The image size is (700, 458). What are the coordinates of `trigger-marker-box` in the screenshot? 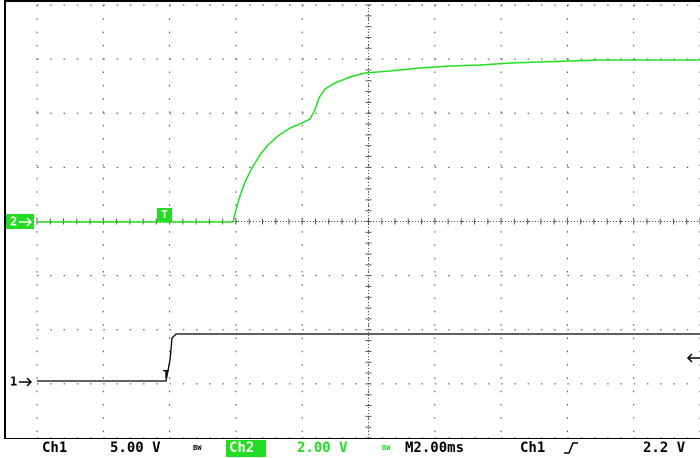 It's located at (164, 214).